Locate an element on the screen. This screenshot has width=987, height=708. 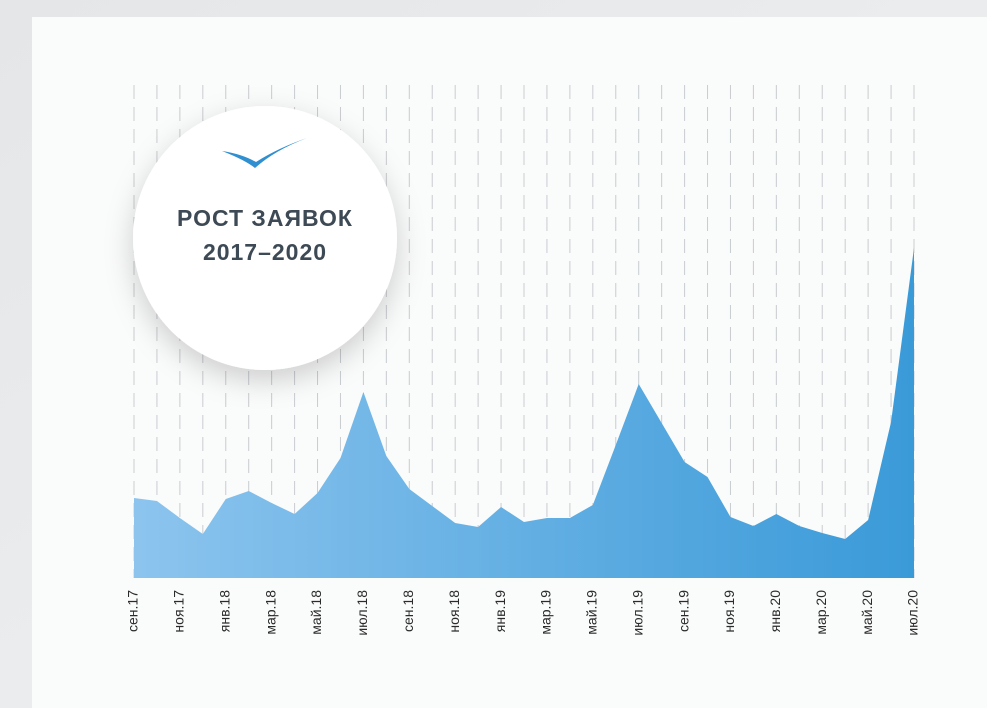
x-tick-label: июл.19 is located at coordinates (637, 613).